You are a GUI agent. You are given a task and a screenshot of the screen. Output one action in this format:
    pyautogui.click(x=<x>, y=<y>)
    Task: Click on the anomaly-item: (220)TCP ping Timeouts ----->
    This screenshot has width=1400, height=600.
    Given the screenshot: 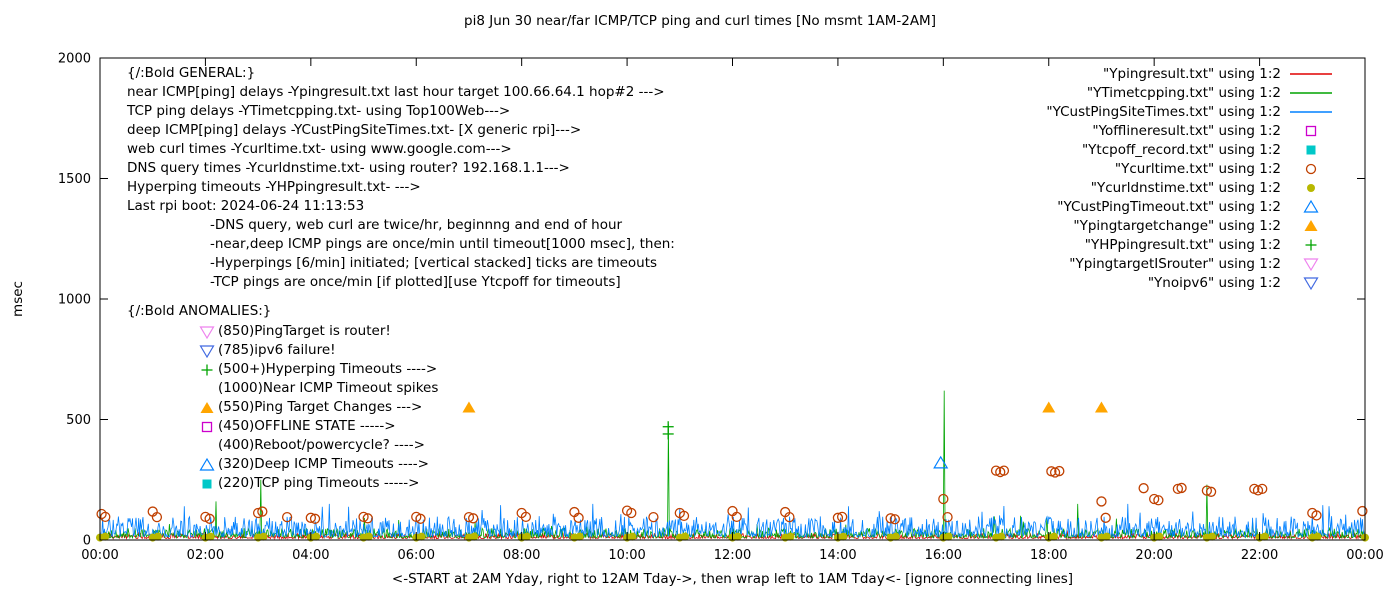 What is the action you would take?
    pyautogui.click(x=318, y=482)
    